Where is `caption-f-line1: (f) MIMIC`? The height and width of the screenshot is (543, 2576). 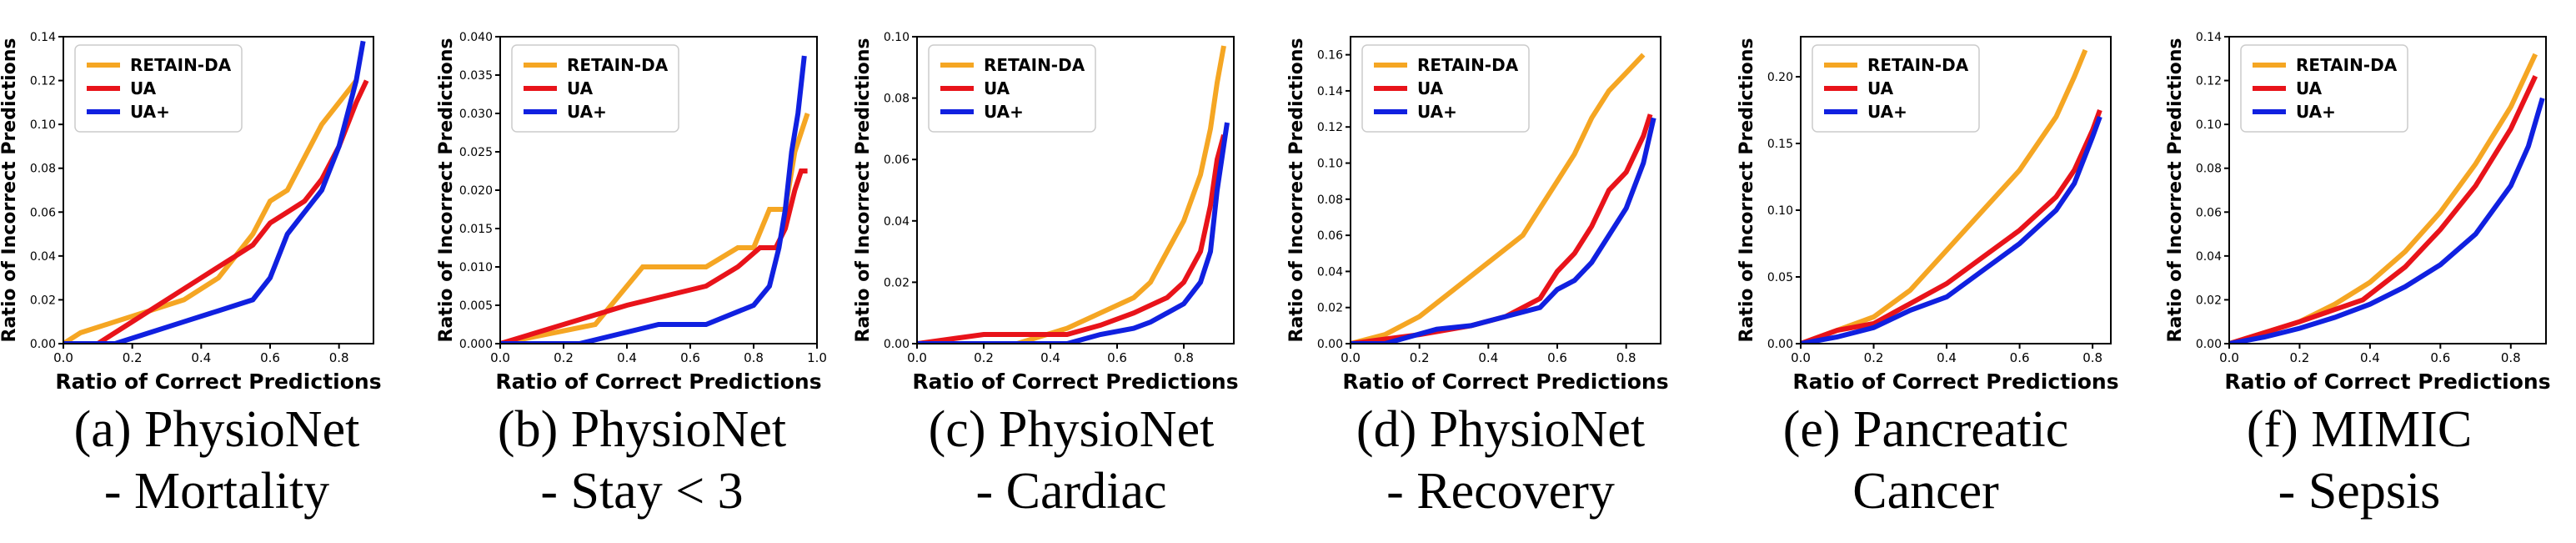
caption-f-line1: (f) MIMIC is located at coordinates (2359, 429).